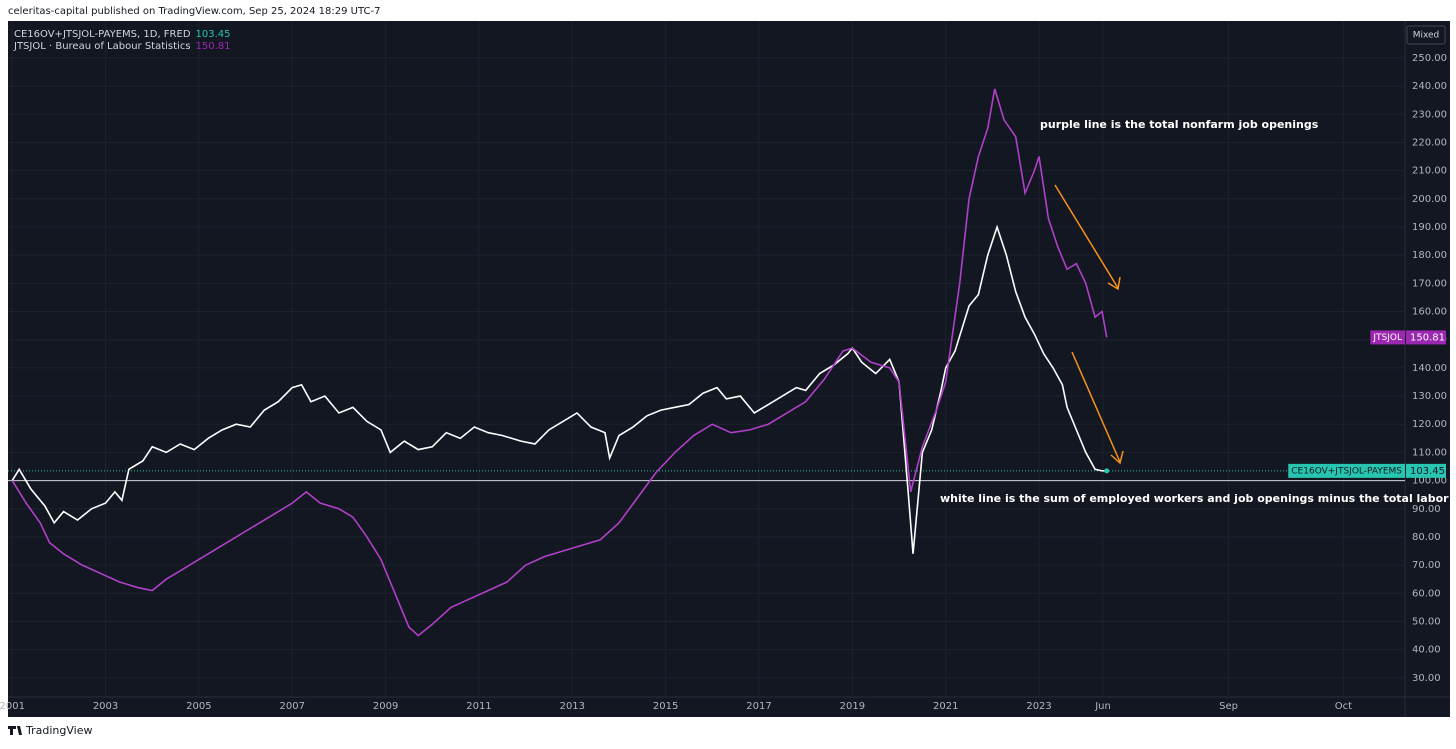  Describe the element at coordinates (1429, 58) in the screenshot. I see `y-tick-label: 250.00` at that location.